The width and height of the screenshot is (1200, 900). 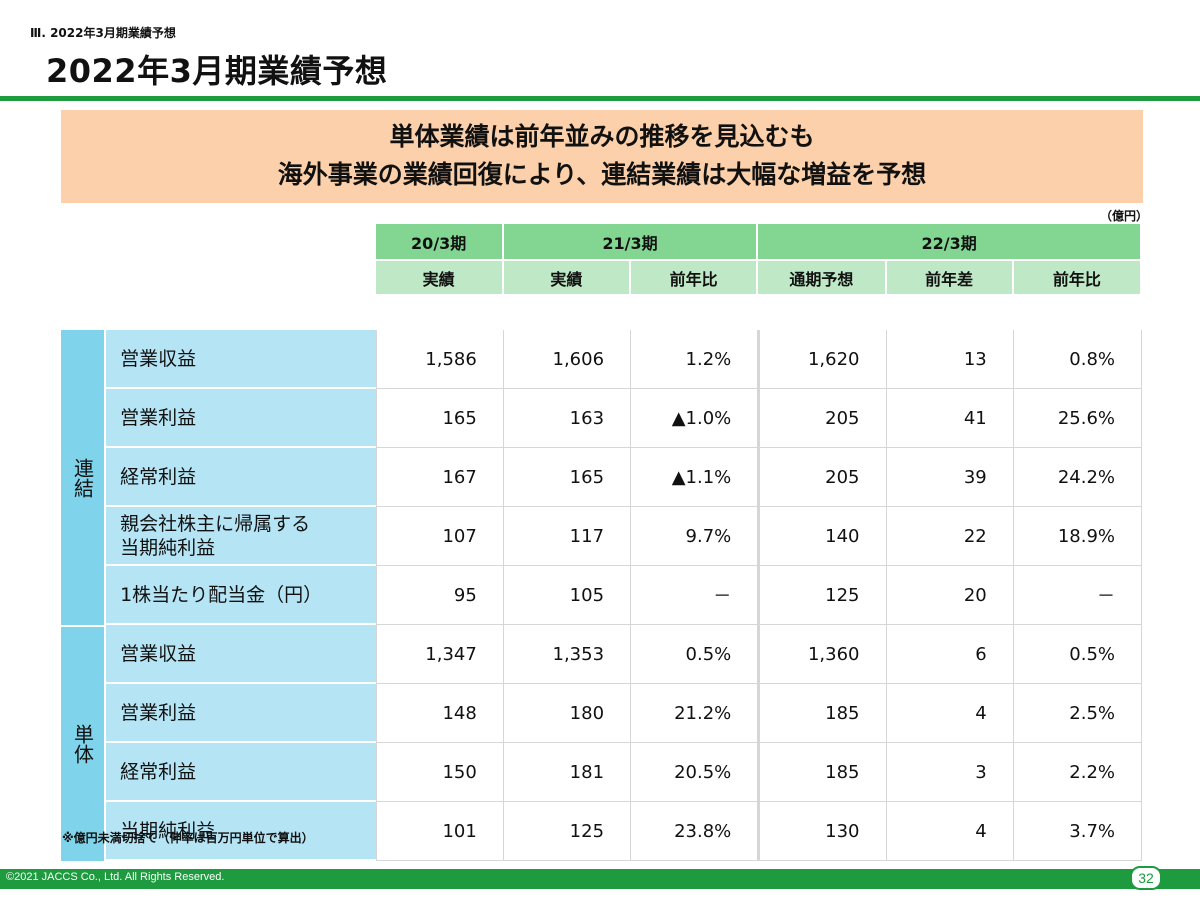 What do you see at coordinates (1146, 878) in the screenshot?
I see `page-number: 32` at bounding box center [1146, 878].